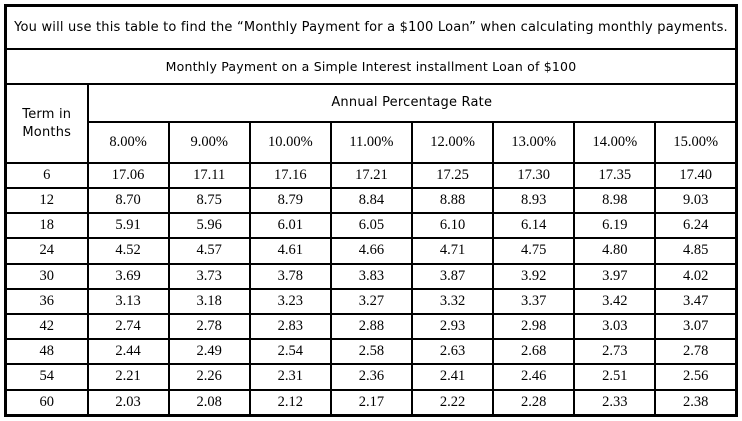 Image resolution: width=742 pixels, height=421 pixels. Describe the element at coordinates (534, 276) in the screenshot. I see `payment-cell: 3.92` at that location.